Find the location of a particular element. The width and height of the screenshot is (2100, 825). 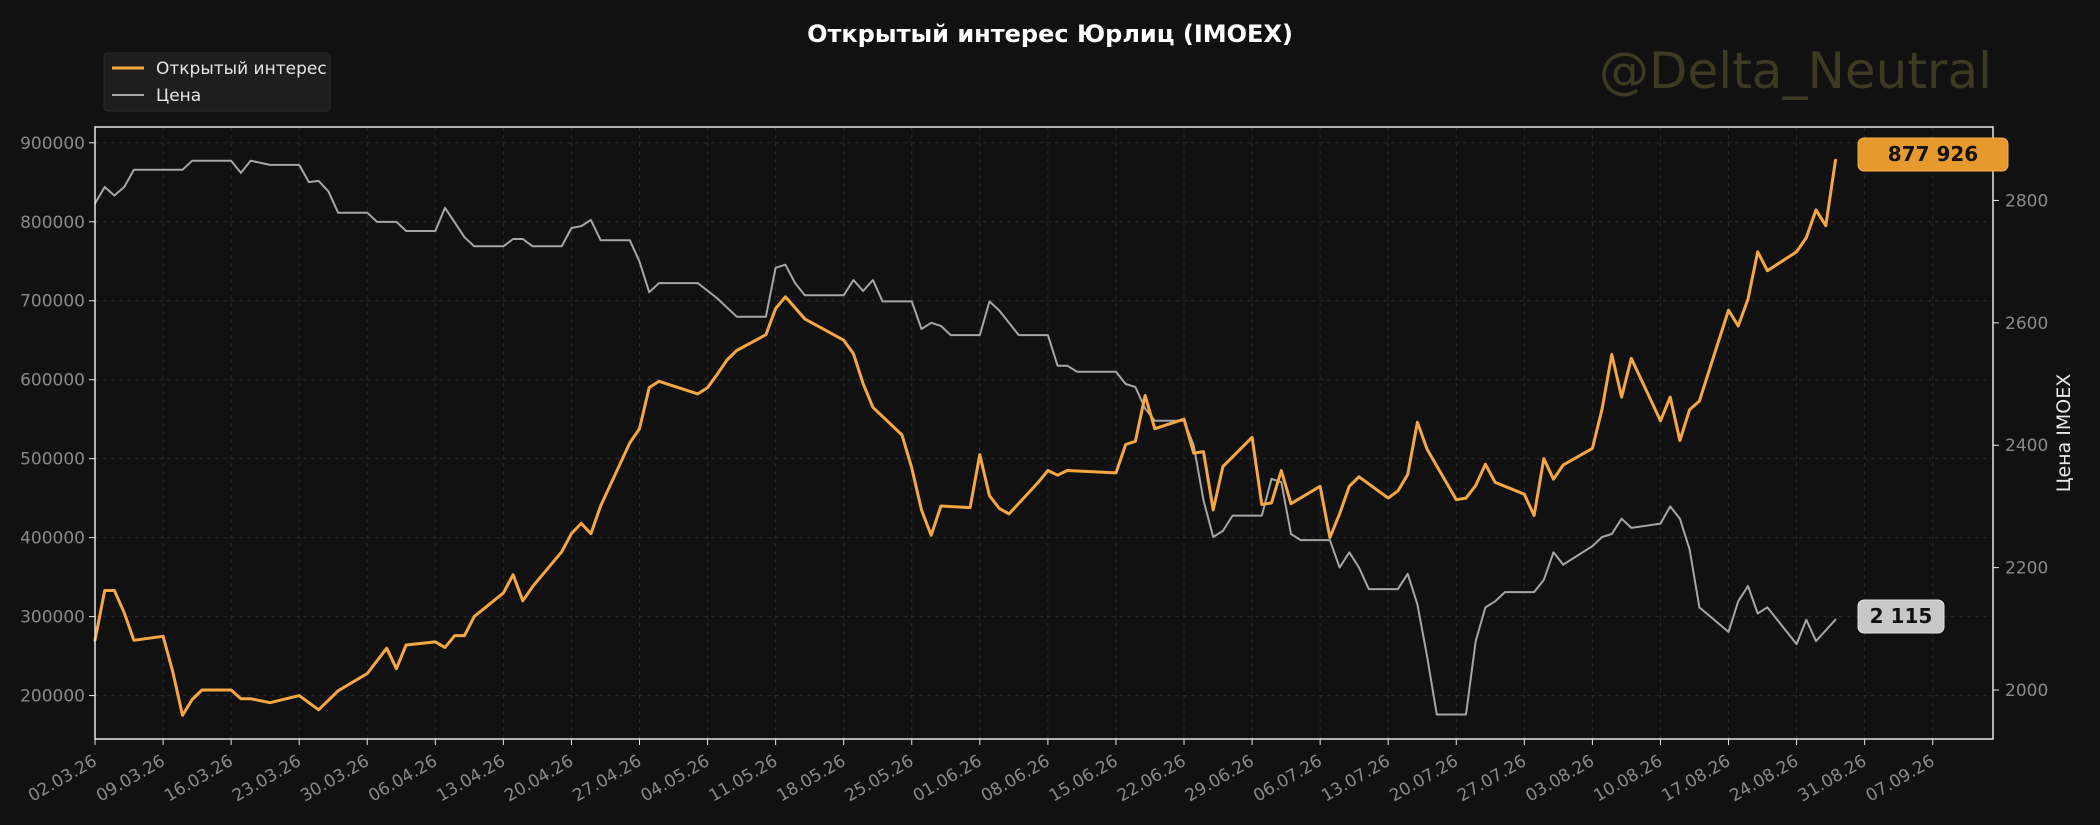

y-left-tick-label: 500000 is located at coordinates (52, 460).